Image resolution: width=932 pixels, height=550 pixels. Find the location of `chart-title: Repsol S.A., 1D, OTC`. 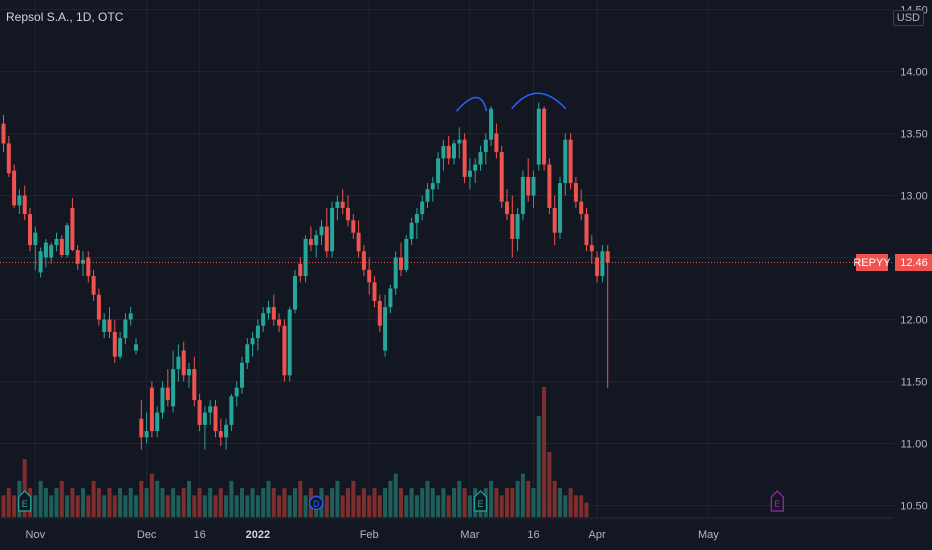

chart-title: Repsol S.A., 1D, OTC is located at coordinates (65, 17).